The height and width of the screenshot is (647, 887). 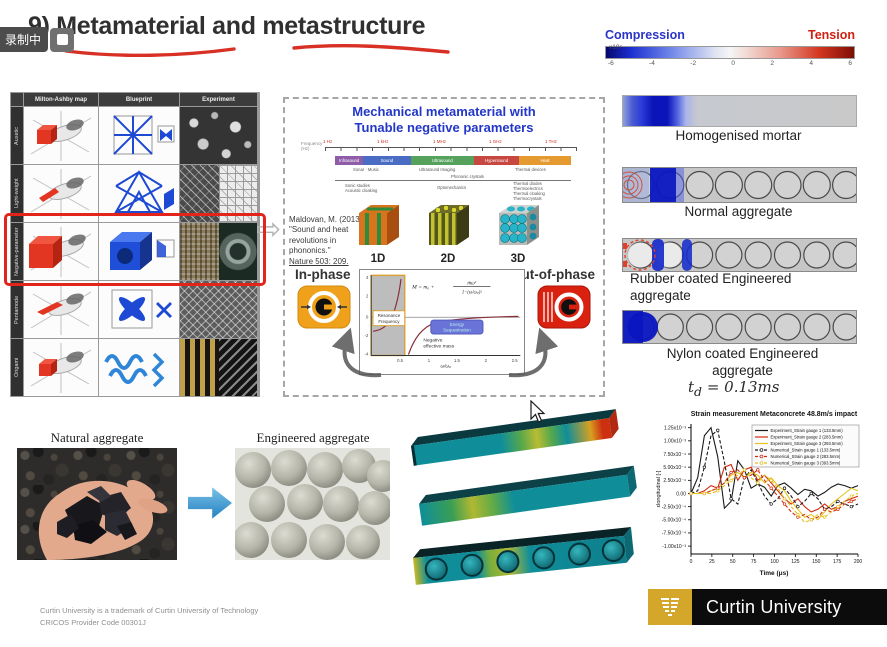 I want to click on svg-text:Numerical_Strain gauge 3 (393.: Numerical_Strain gauge 3 (393.5mm), so click(x=806, y=463).